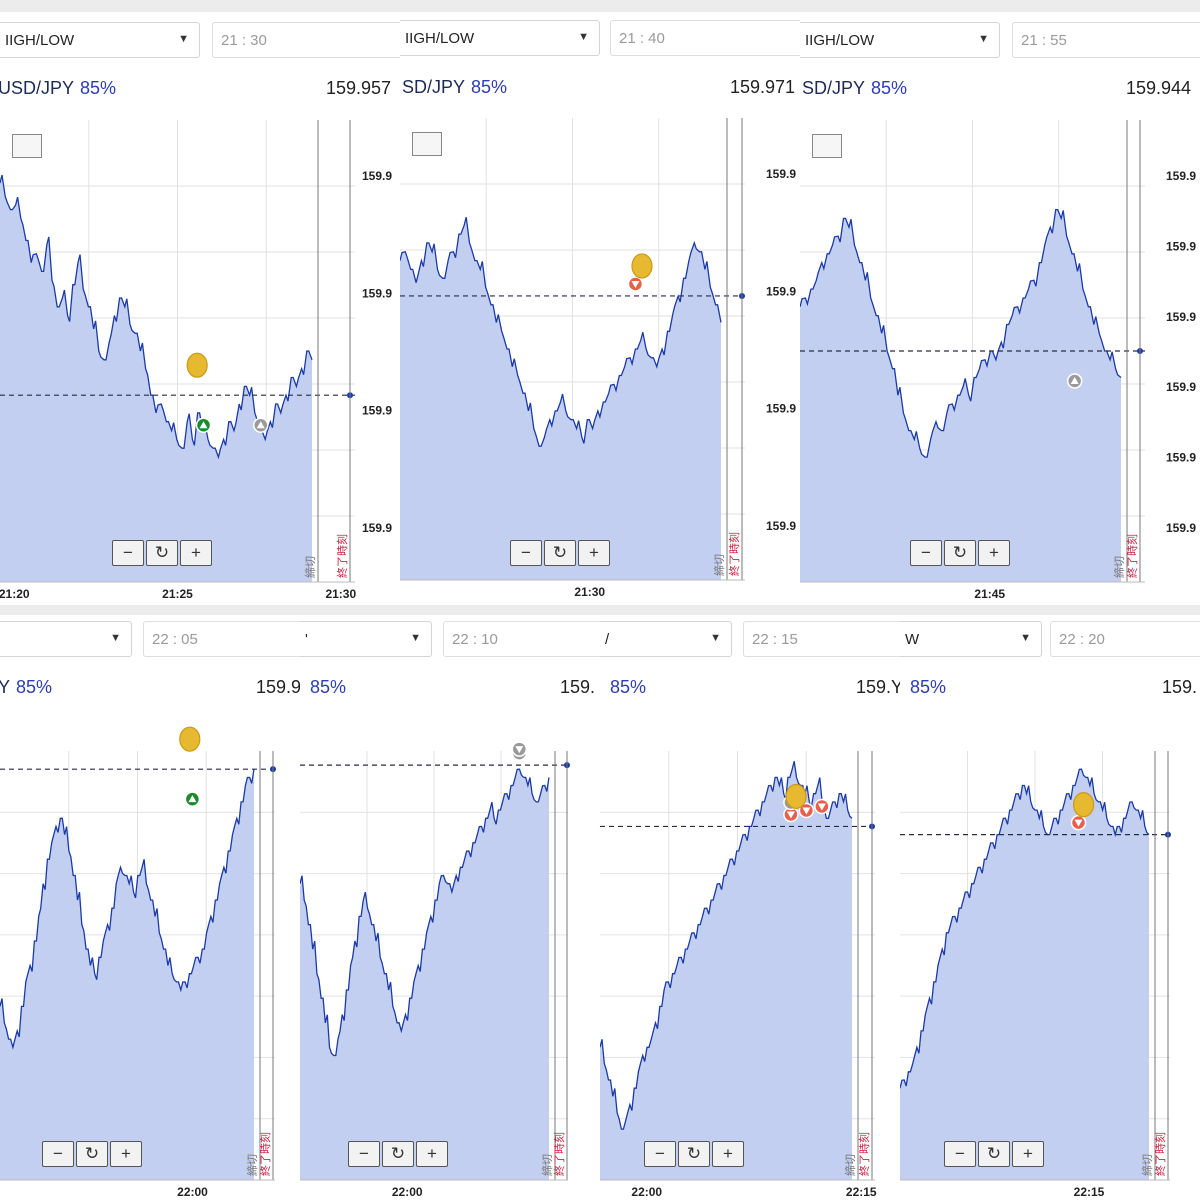  I want to click on expiry-time-field: 22 : 05, so click(221, 639).